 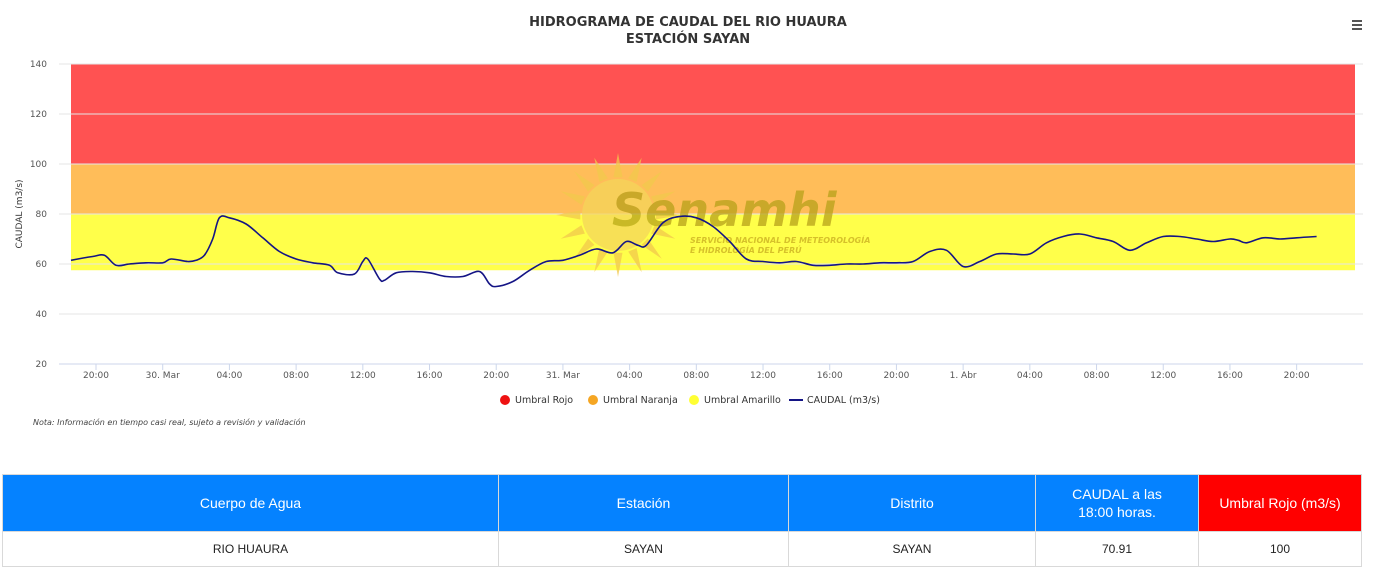 What do you see at coordinates (1117, 503) in the screenshot?
I see `header-caudal: CAUDAL a las 18:00 horas.` at bounding box center [1117, 503].